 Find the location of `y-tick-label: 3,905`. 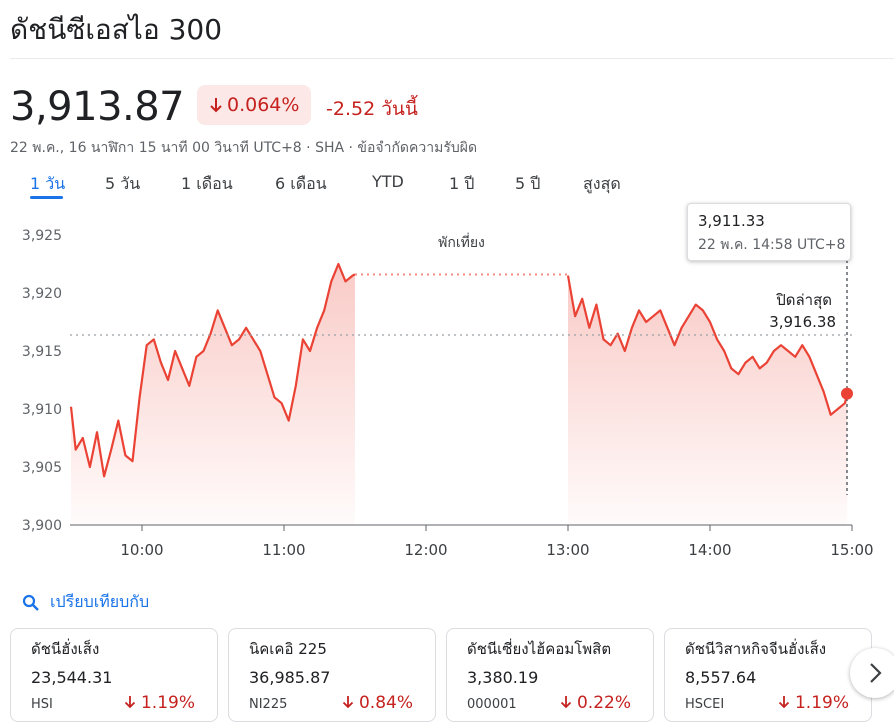

y-tick-label: 3,905 is located at coordinates (42, 468).